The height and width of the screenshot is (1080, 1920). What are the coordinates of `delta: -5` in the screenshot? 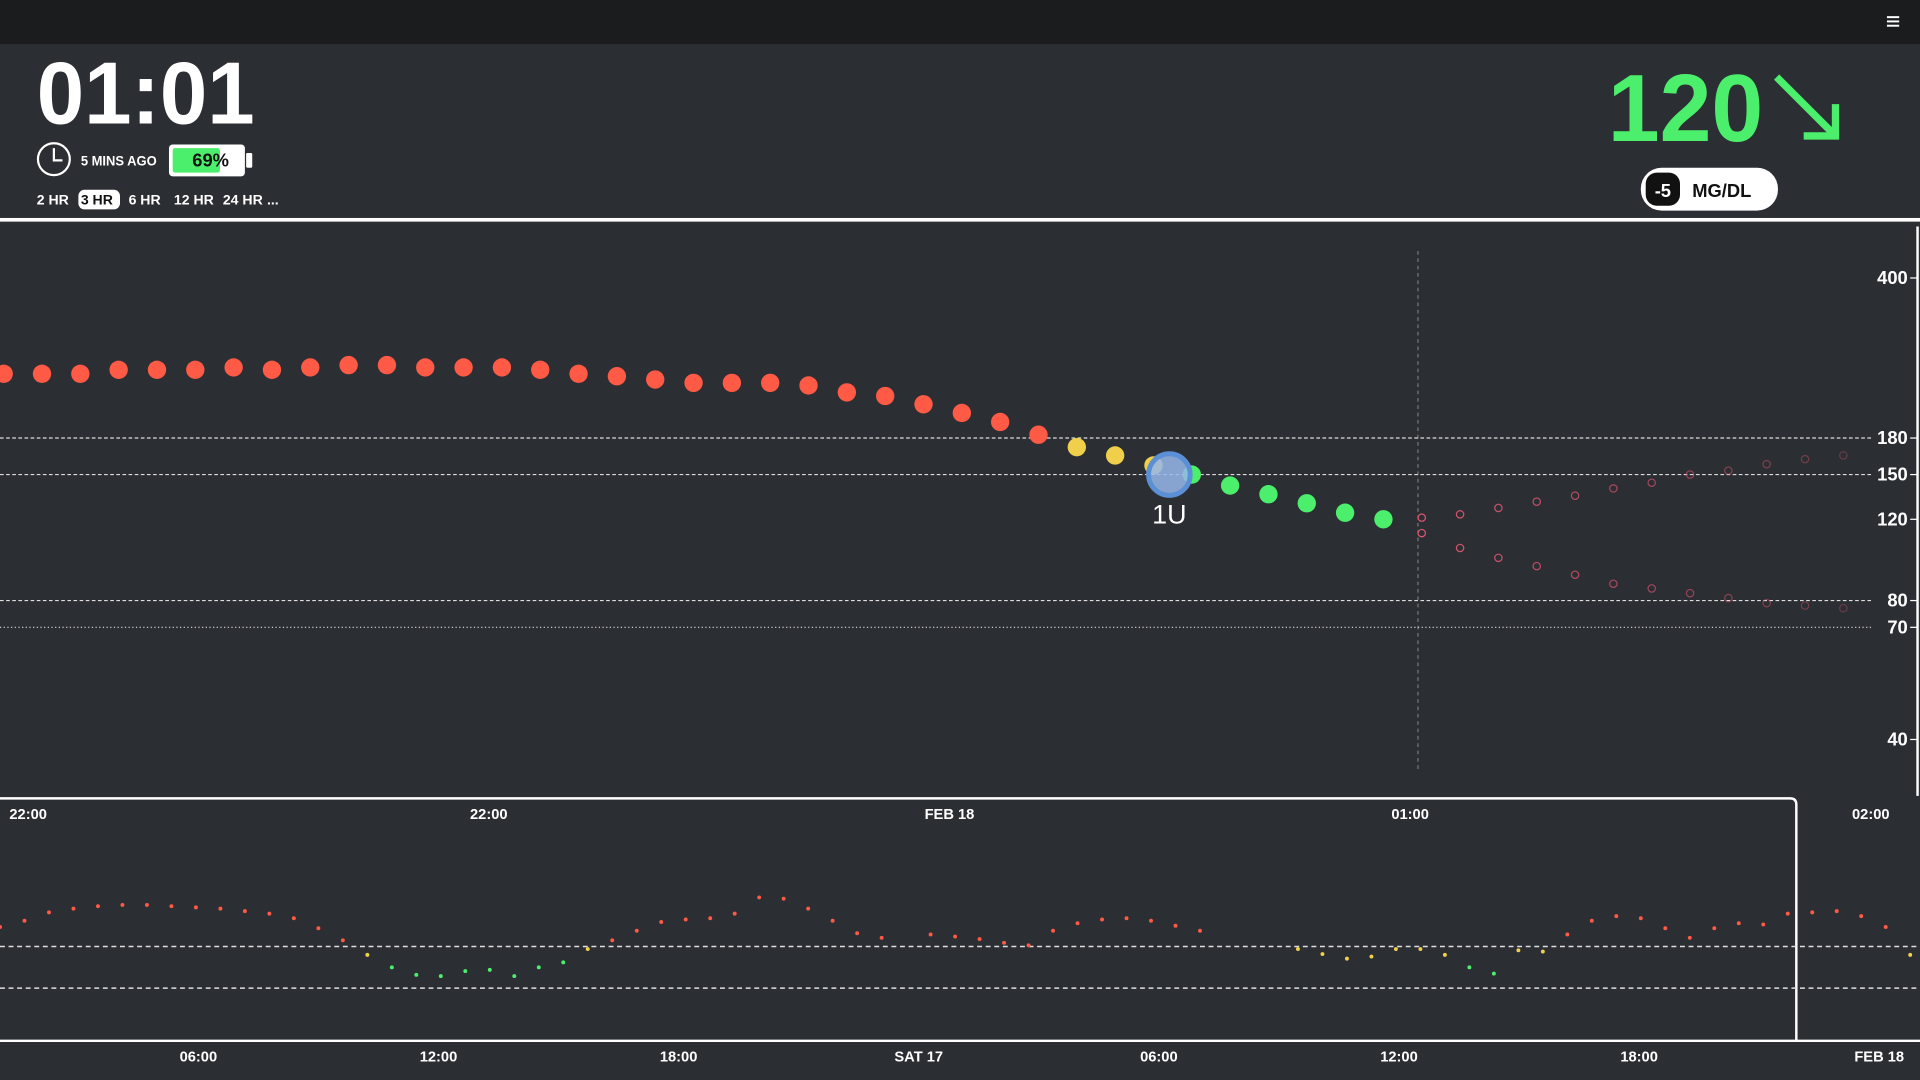 It's located at (1663, 190).